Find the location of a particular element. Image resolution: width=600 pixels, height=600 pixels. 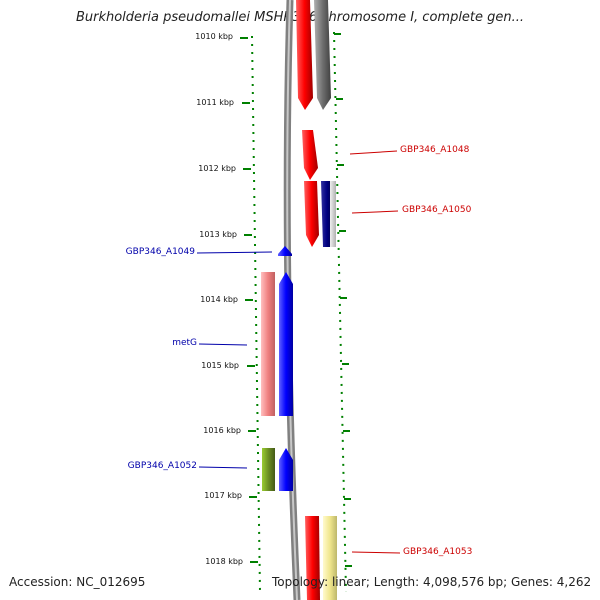

tick-label: 1017 kbp is located at coordinates (223, 495).